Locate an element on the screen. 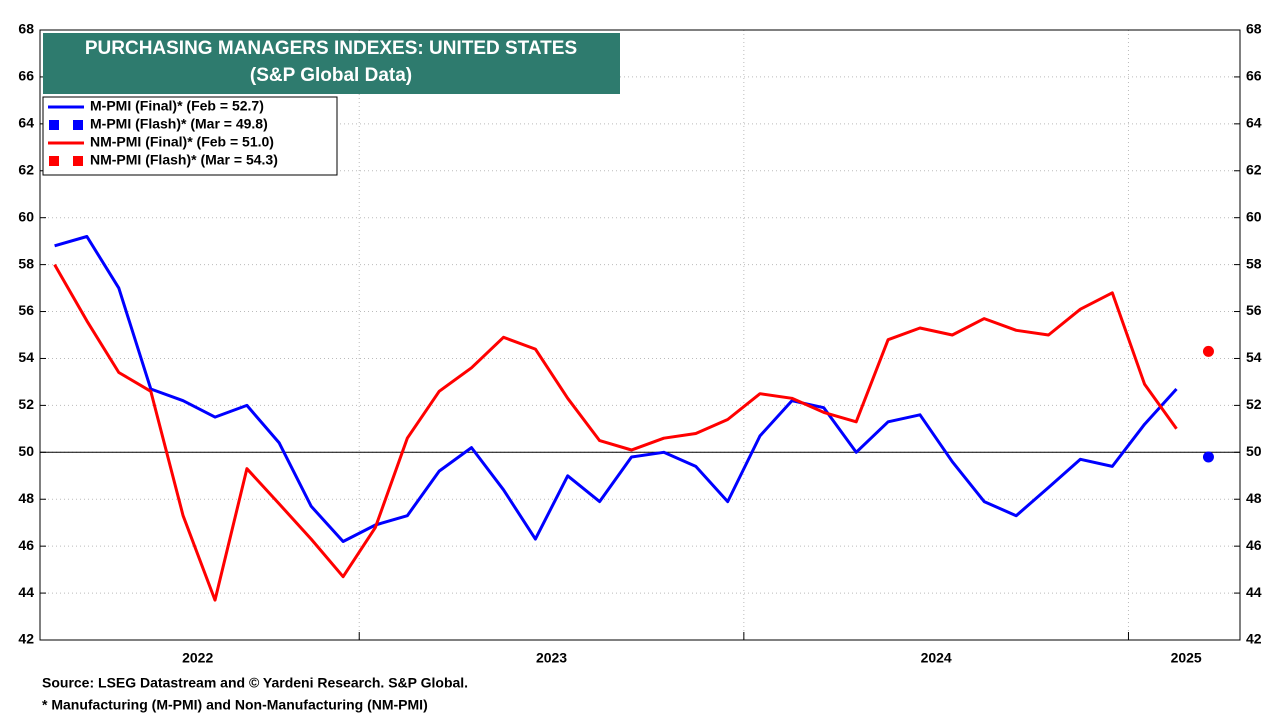 This screenshot has height=720, width=1280. legend-label: NM-PMI (Final)* (Feb = 51.0) is located at coordinates (182, 142).